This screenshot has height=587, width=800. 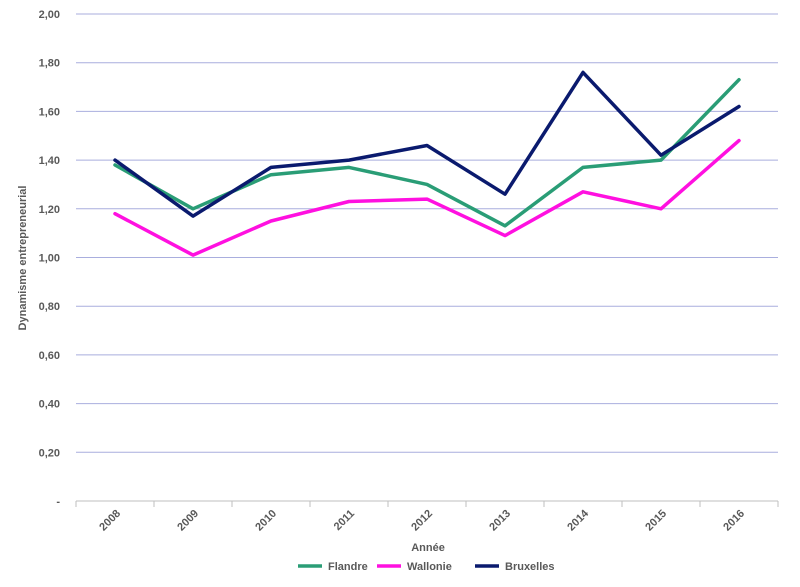 I want to click on x-axis: 2008 2009 2010 2011 2012 2013 2014 2015 2016, so click(x=427, y=517).